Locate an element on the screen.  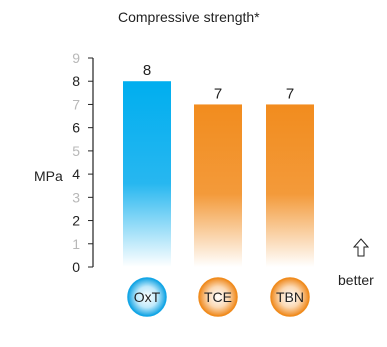
category-badge-oxt is located at coordinates (147, 297).